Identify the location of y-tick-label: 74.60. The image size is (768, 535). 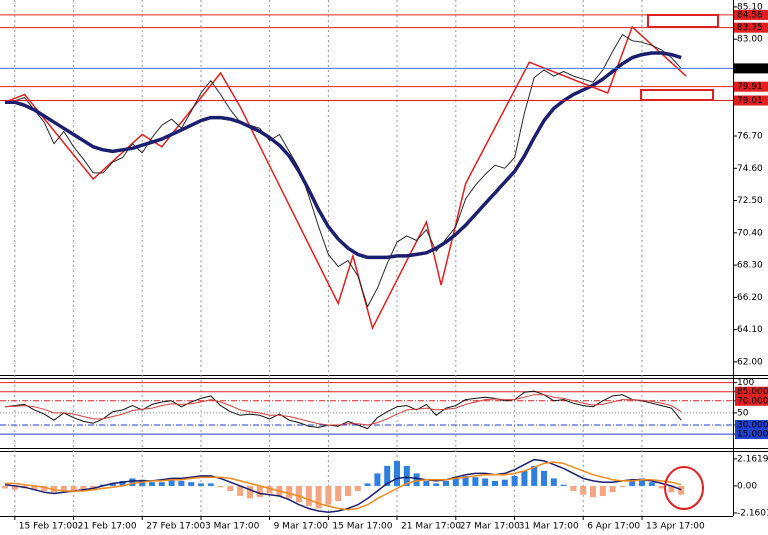
(750, 169).